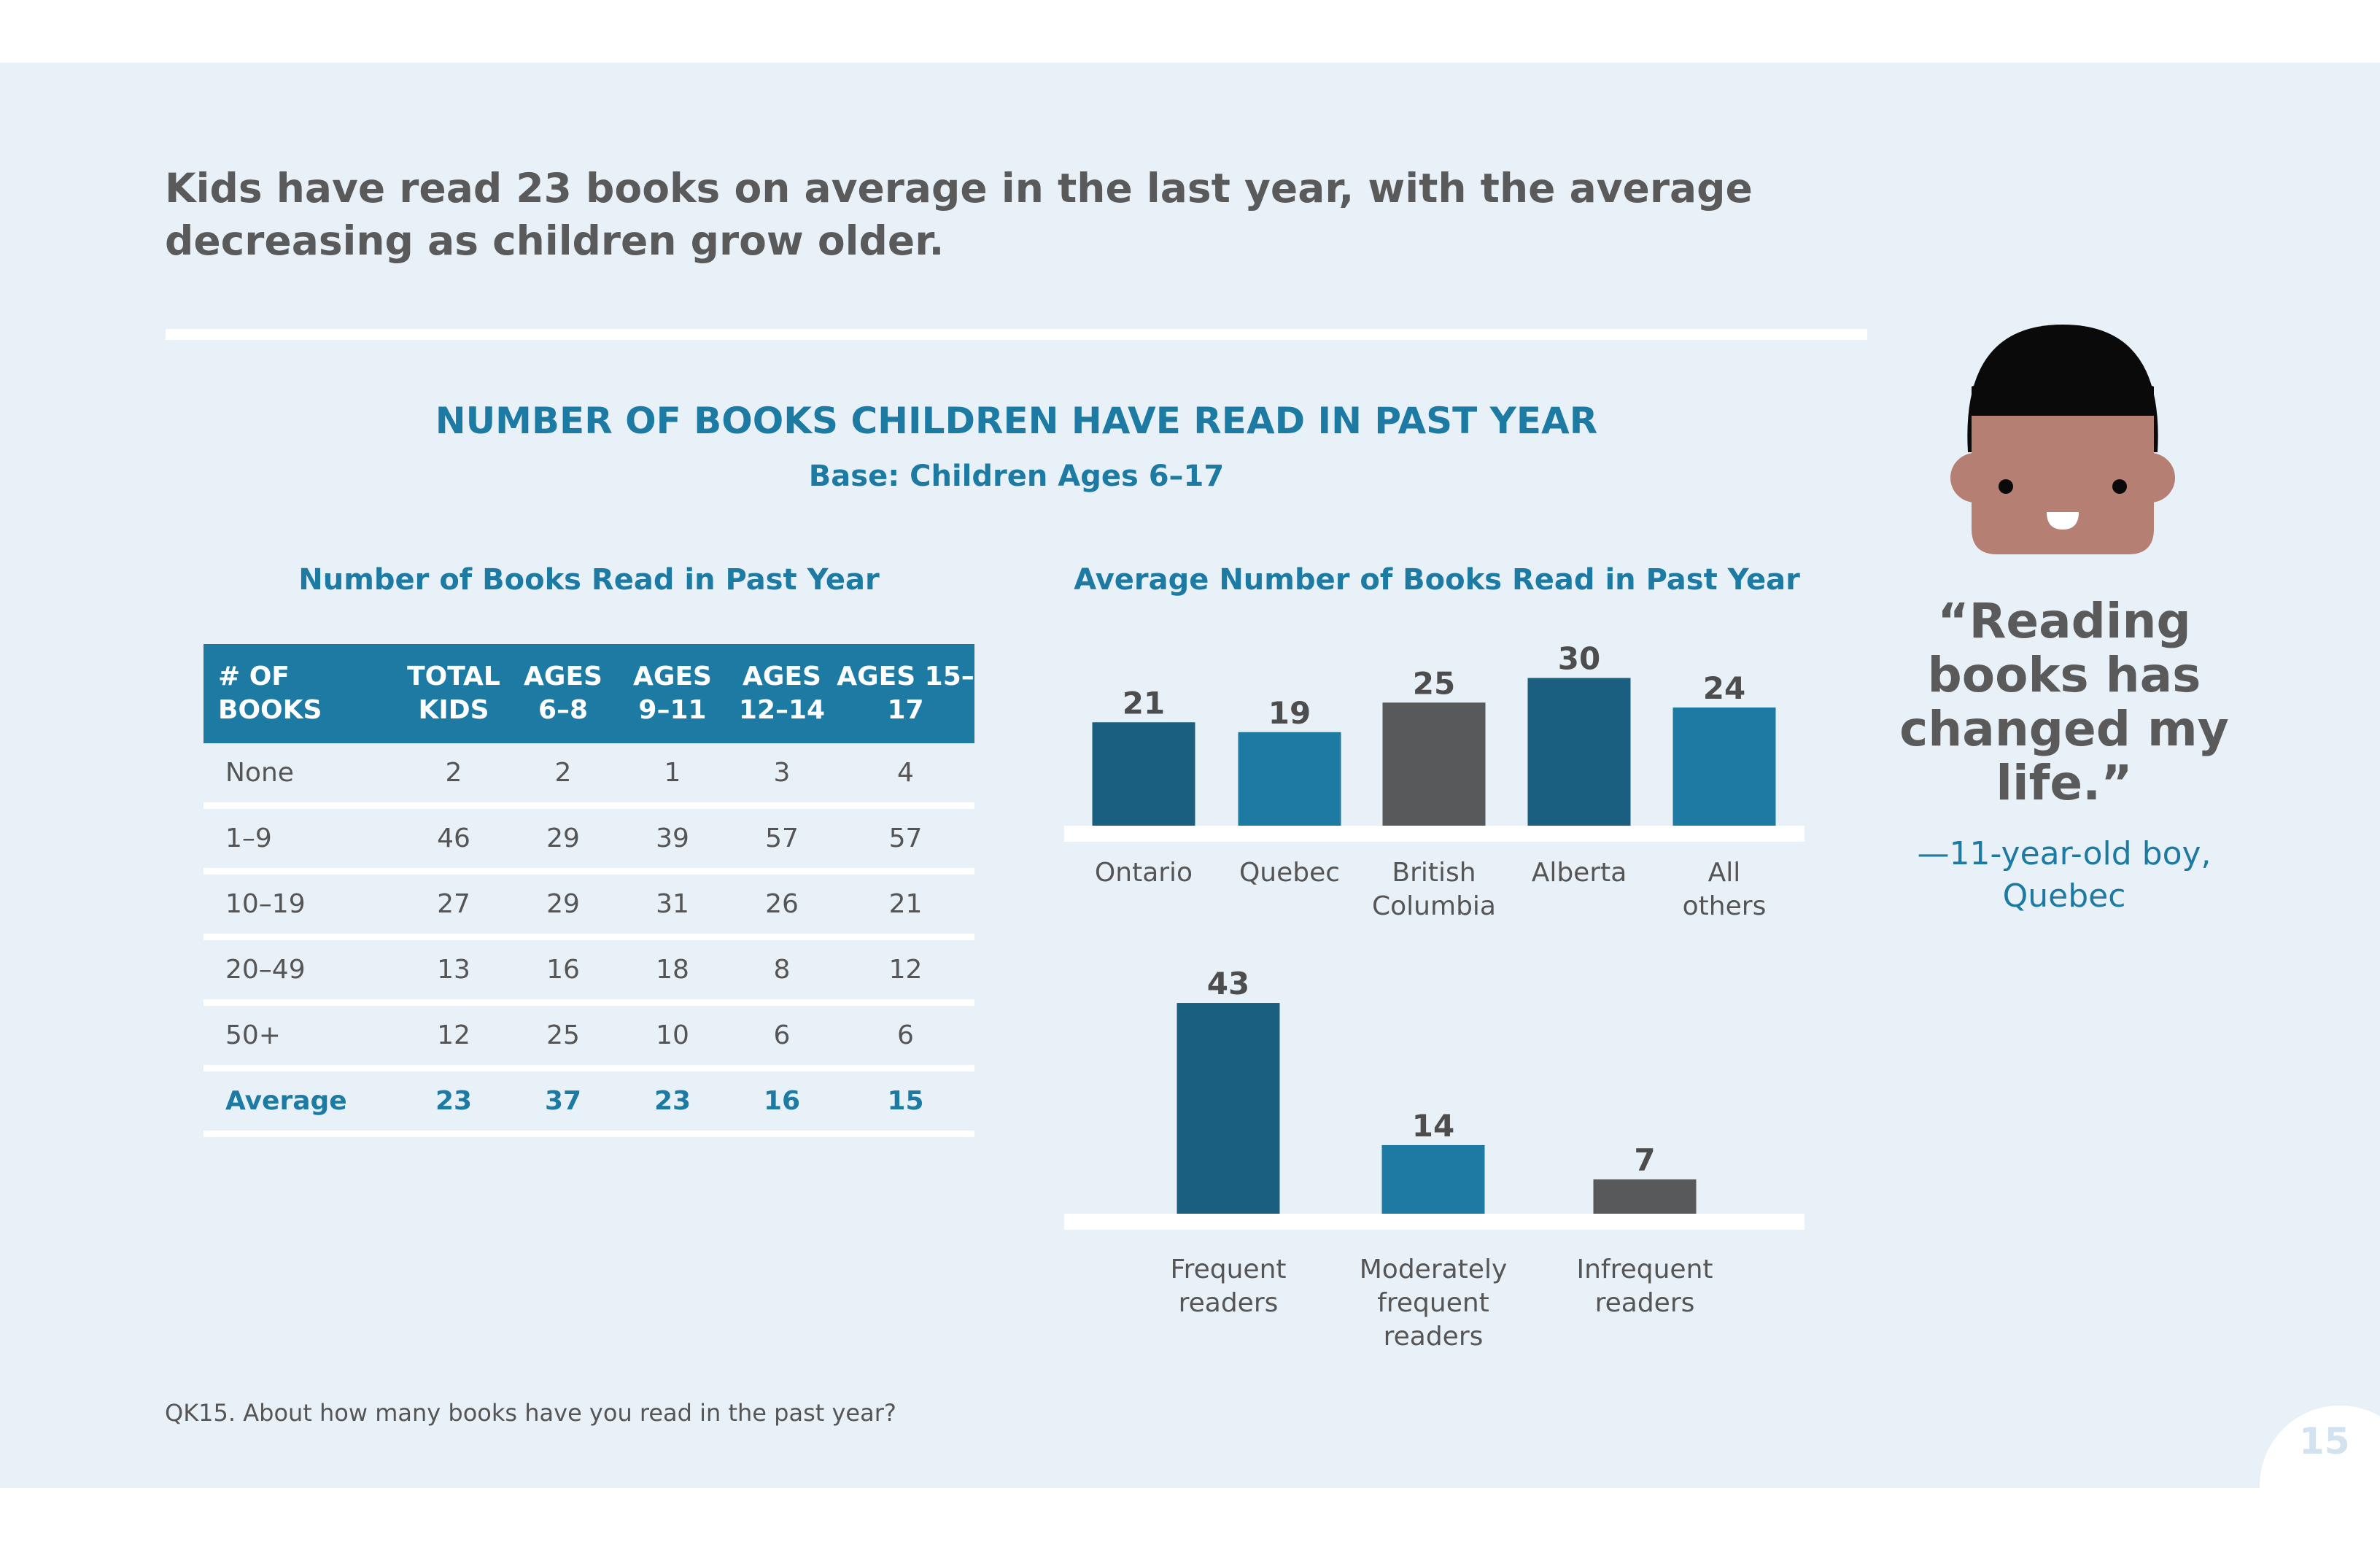  Describe the element at coordinates (2324, 1441) in the screenshot. I see `page-number: 15` at that location.